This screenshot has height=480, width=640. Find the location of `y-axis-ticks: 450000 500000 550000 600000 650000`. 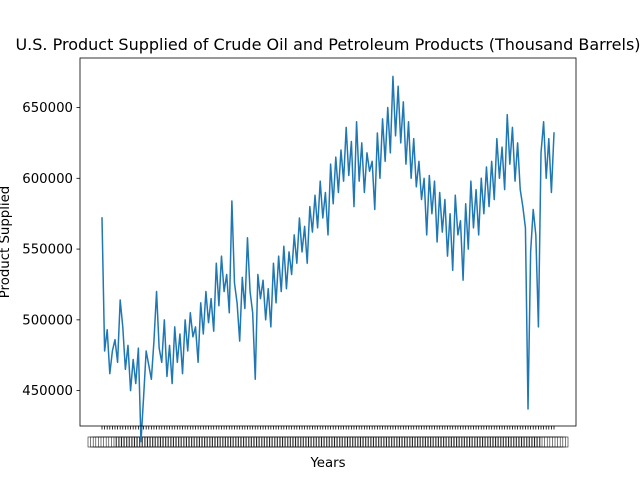

y-axis-ticks: 450000 500000 550000 600000 650000 is located at coordinates (51, 250).